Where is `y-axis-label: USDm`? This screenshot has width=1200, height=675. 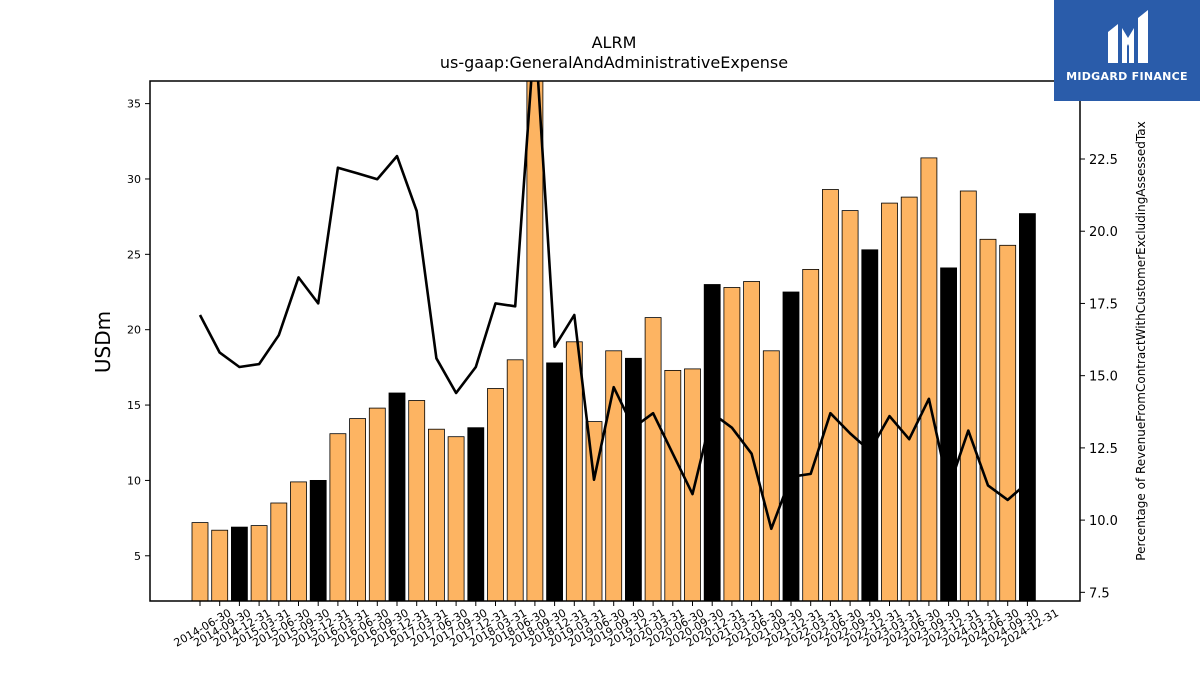
y-axis-label: USDm is located at coordinates (103, 342).